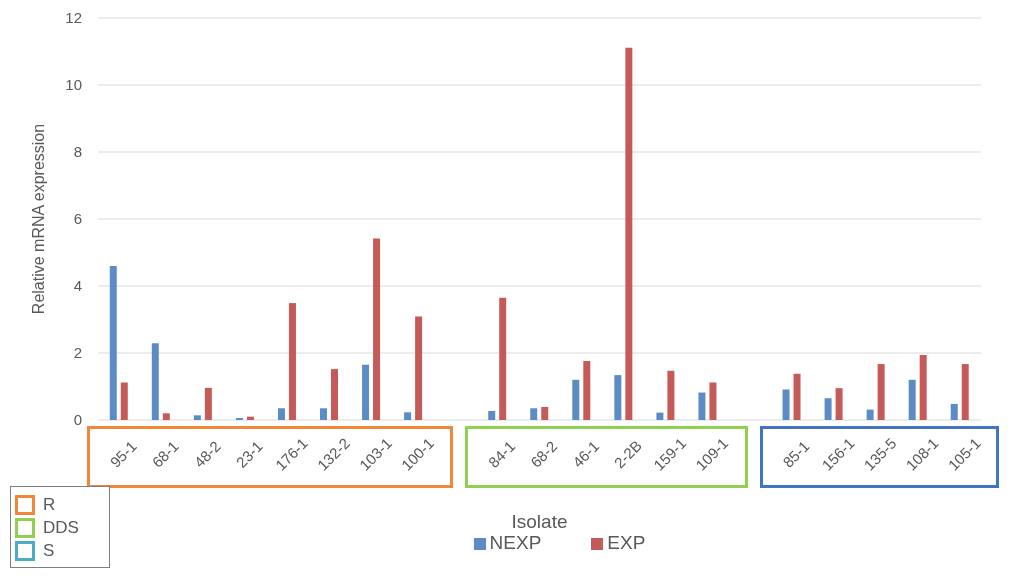 This screenshot has height=581, width=1025. I want to click on y-tick-label: 10, so click(73, 85).